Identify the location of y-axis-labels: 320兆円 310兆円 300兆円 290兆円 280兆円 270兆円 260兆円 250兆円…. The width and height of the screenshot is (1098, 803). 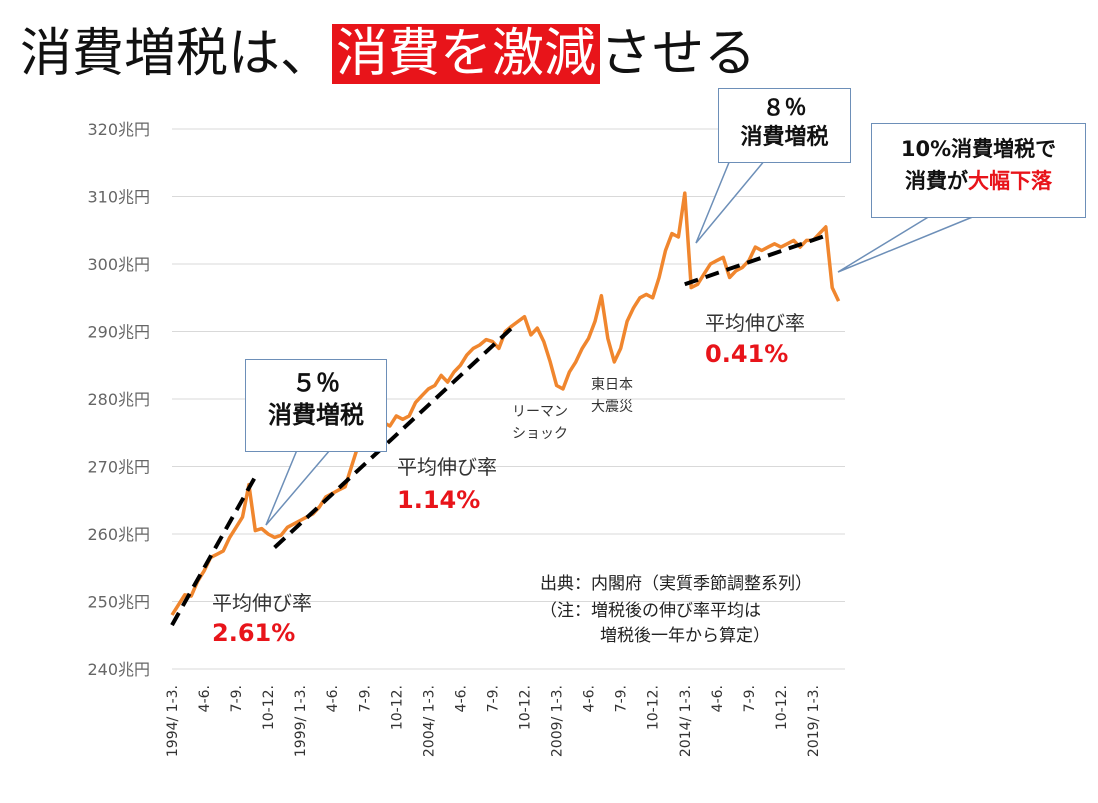
(118, 399).